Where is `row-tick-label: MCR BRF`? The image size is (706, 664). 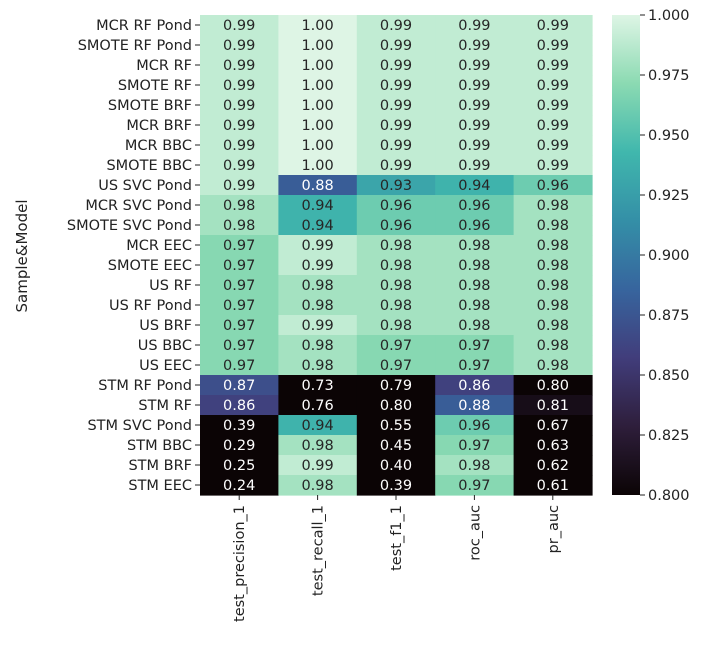 row-tick-label: MCR BRF is located at coordinates (159, 126).